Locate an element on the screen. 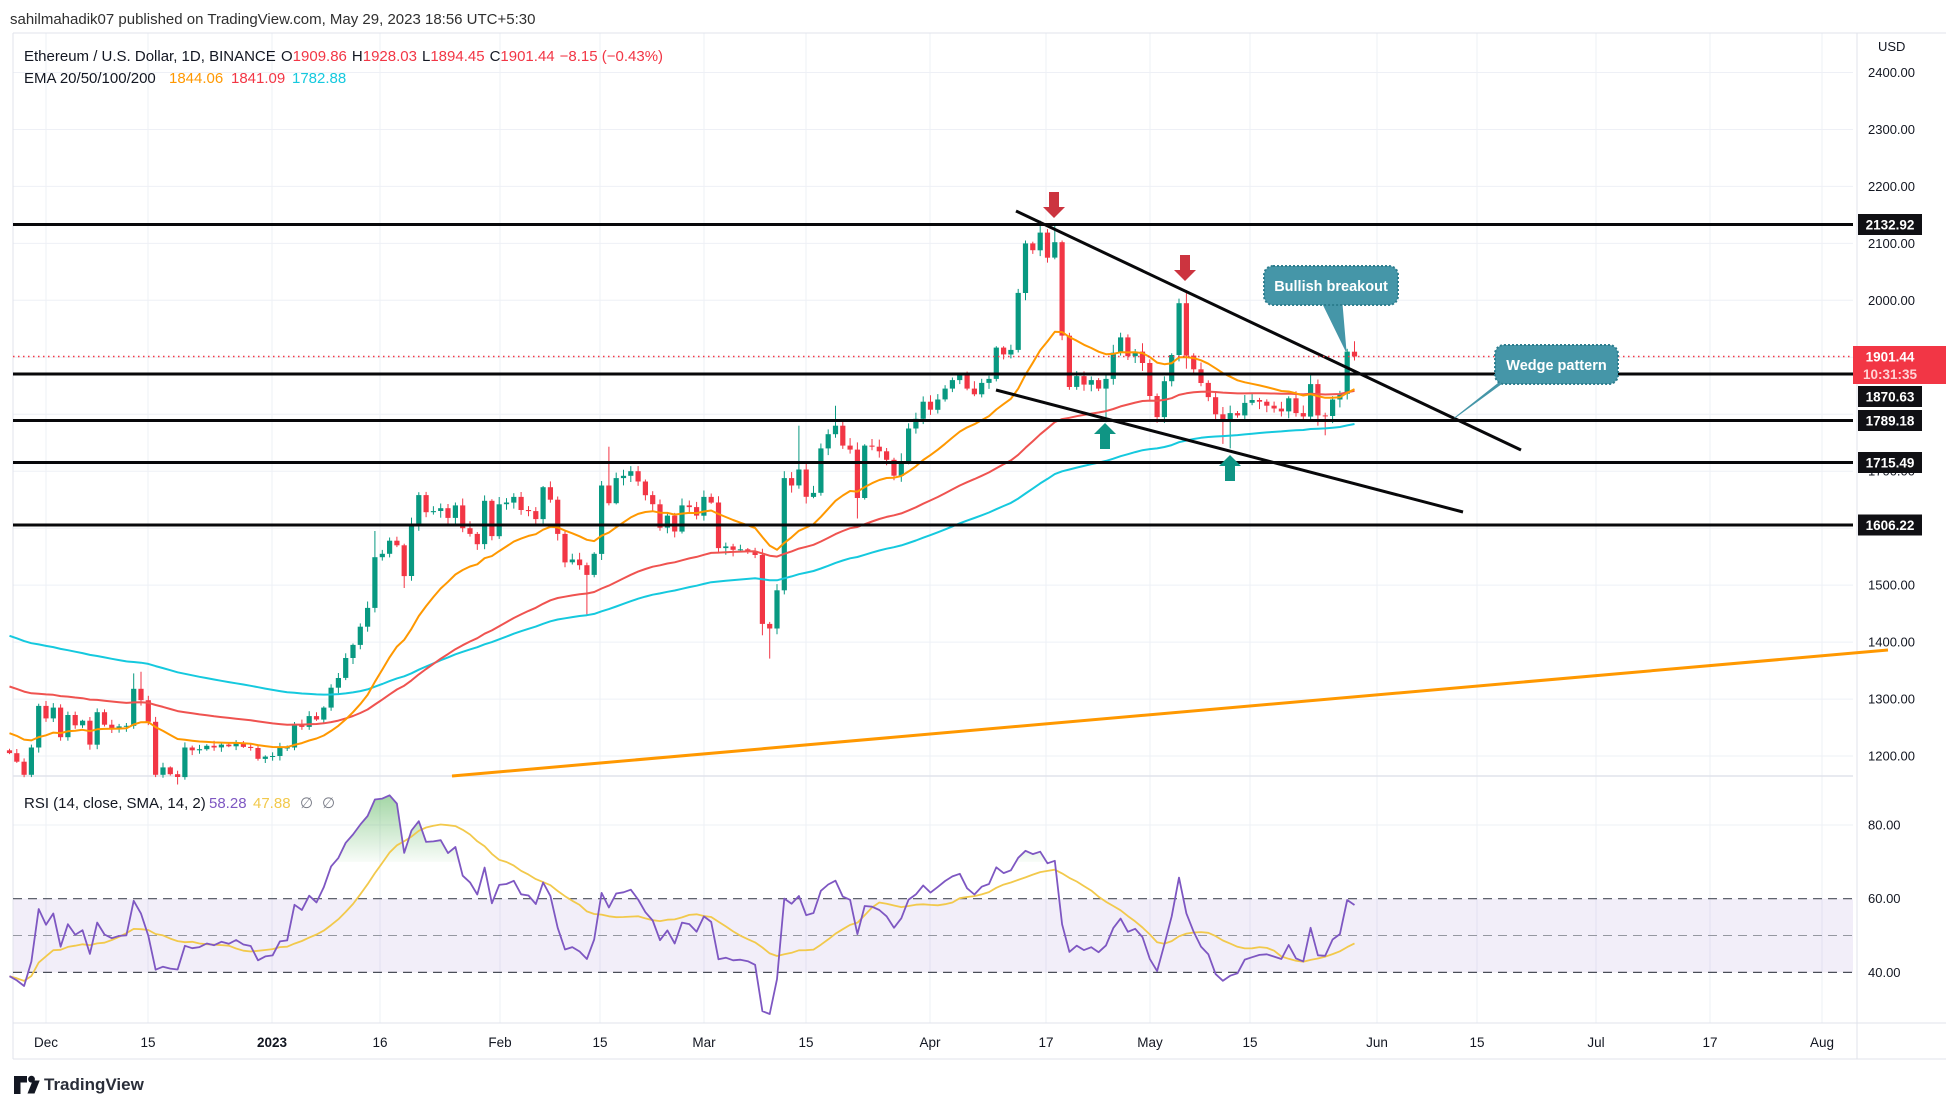 Image resolution: width=1946 pixels, height=1104 pixels. svg-text: TradingView is located at coordinates (94, 1084).